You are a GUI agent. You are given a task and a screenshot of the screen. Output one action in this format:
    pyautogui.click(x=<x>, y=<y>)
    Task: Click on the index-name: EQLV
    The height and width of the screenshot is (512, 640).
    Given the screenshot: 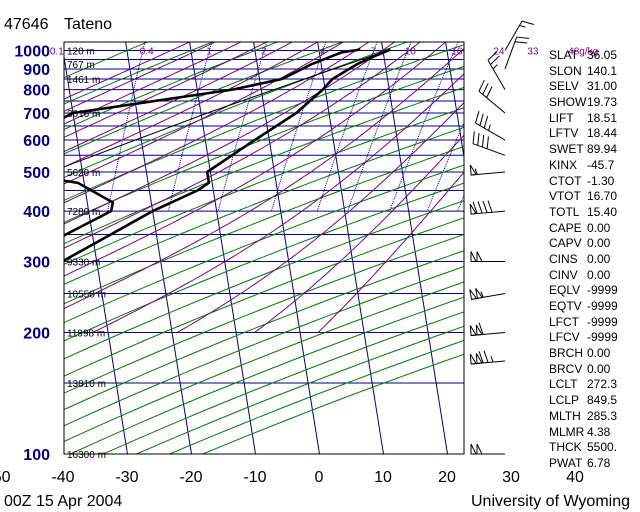 What is the action you would take?
    pyautogui.click(x=565, y=290)
    